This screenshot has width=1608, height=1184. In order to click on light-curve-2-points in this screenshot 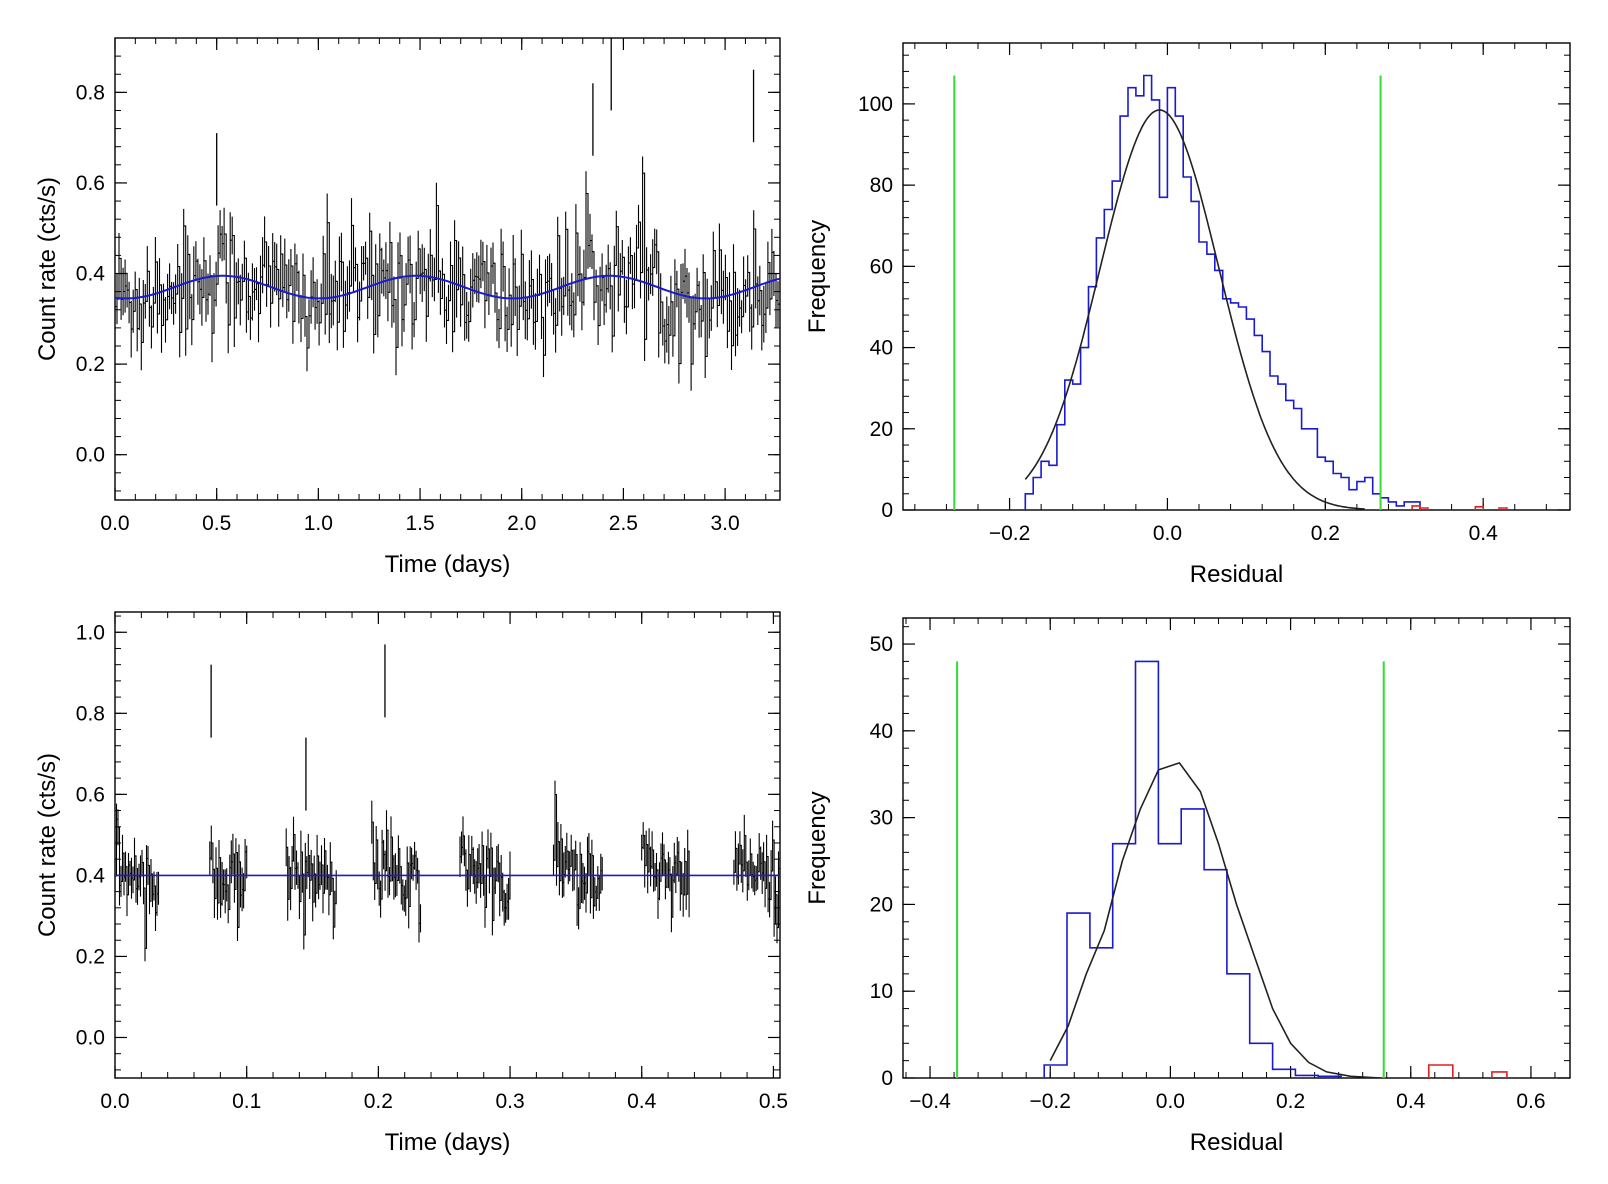, I will do `click(447, 871)`.